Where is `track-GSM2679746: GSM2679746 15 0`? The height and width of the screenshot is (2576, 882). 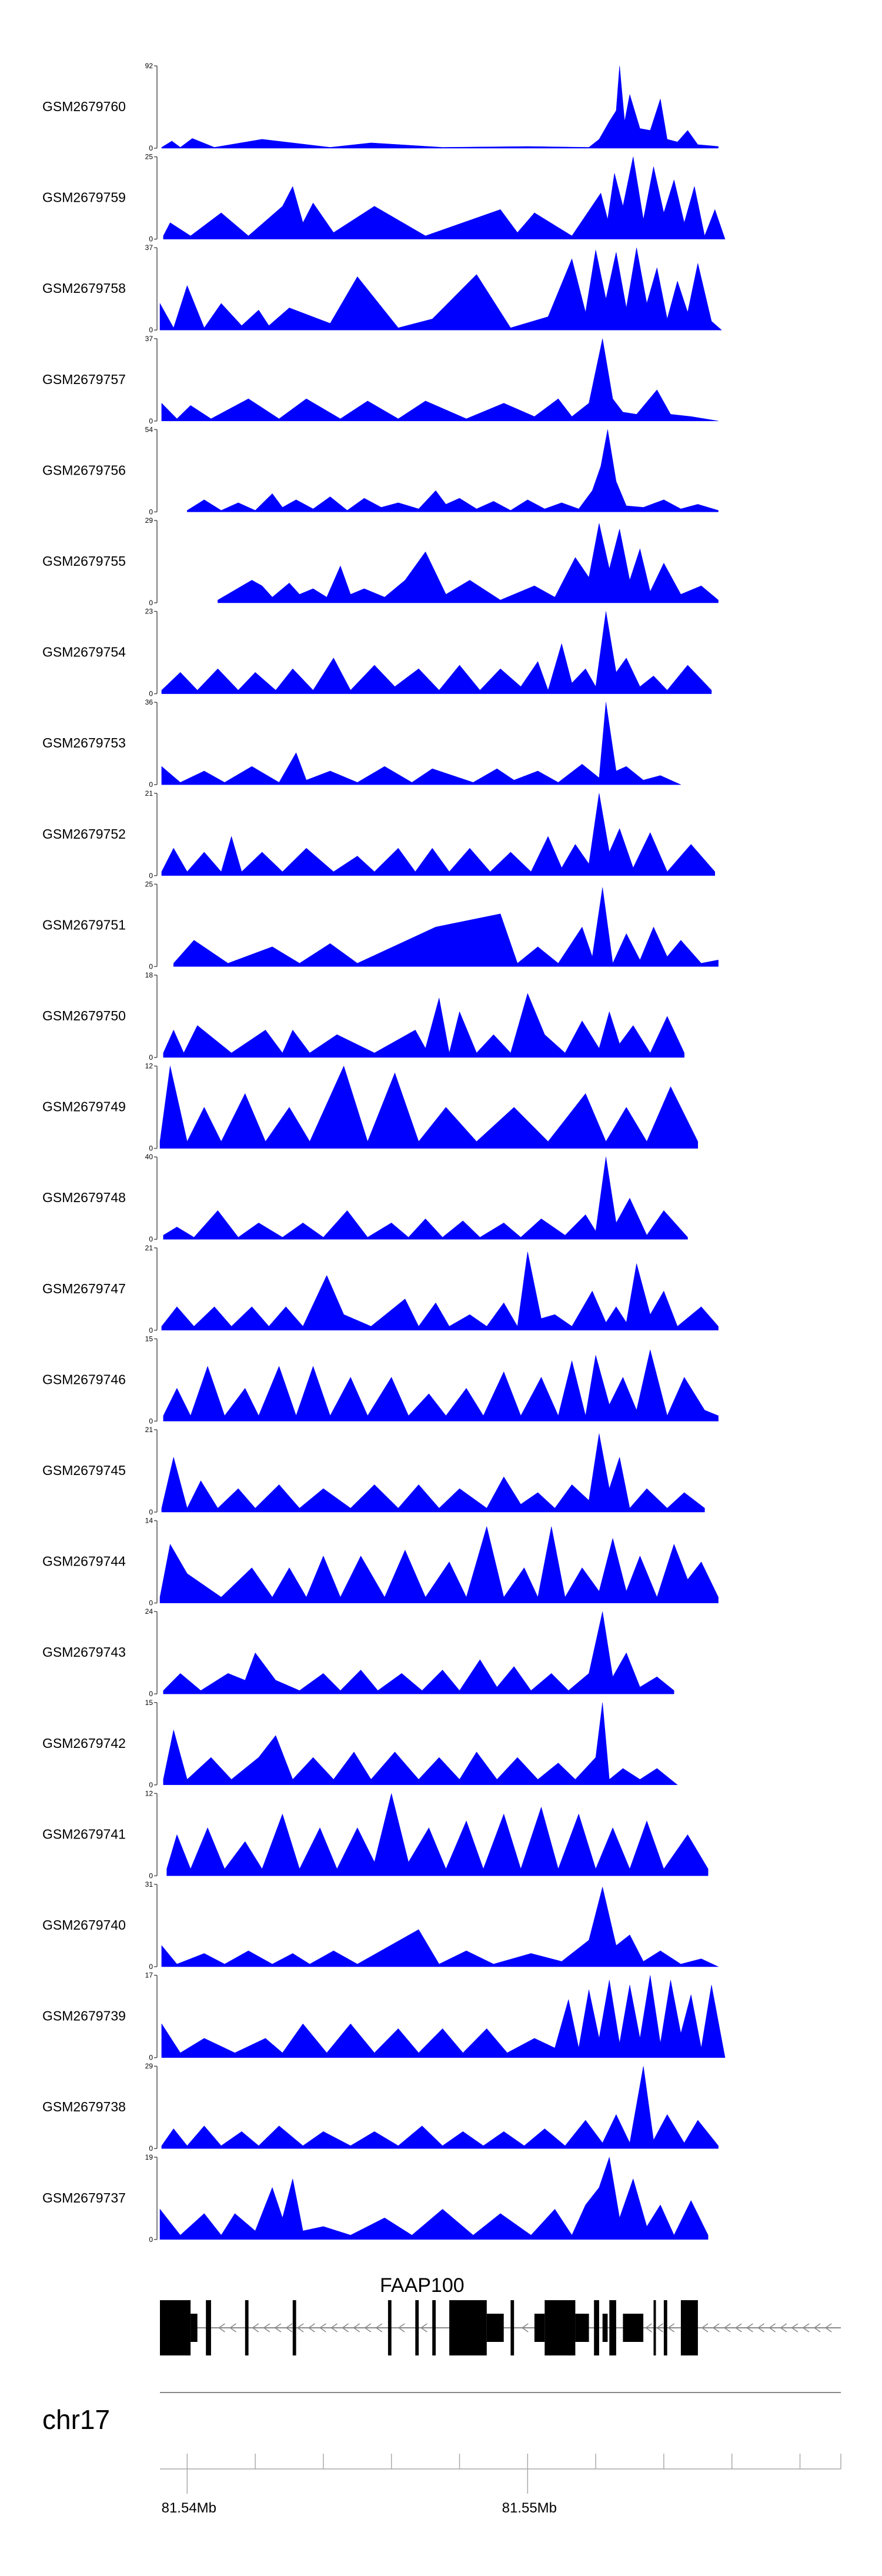 track-GSM2679746: GSM2679746 15 0 is located at coordinates (380, 1379).